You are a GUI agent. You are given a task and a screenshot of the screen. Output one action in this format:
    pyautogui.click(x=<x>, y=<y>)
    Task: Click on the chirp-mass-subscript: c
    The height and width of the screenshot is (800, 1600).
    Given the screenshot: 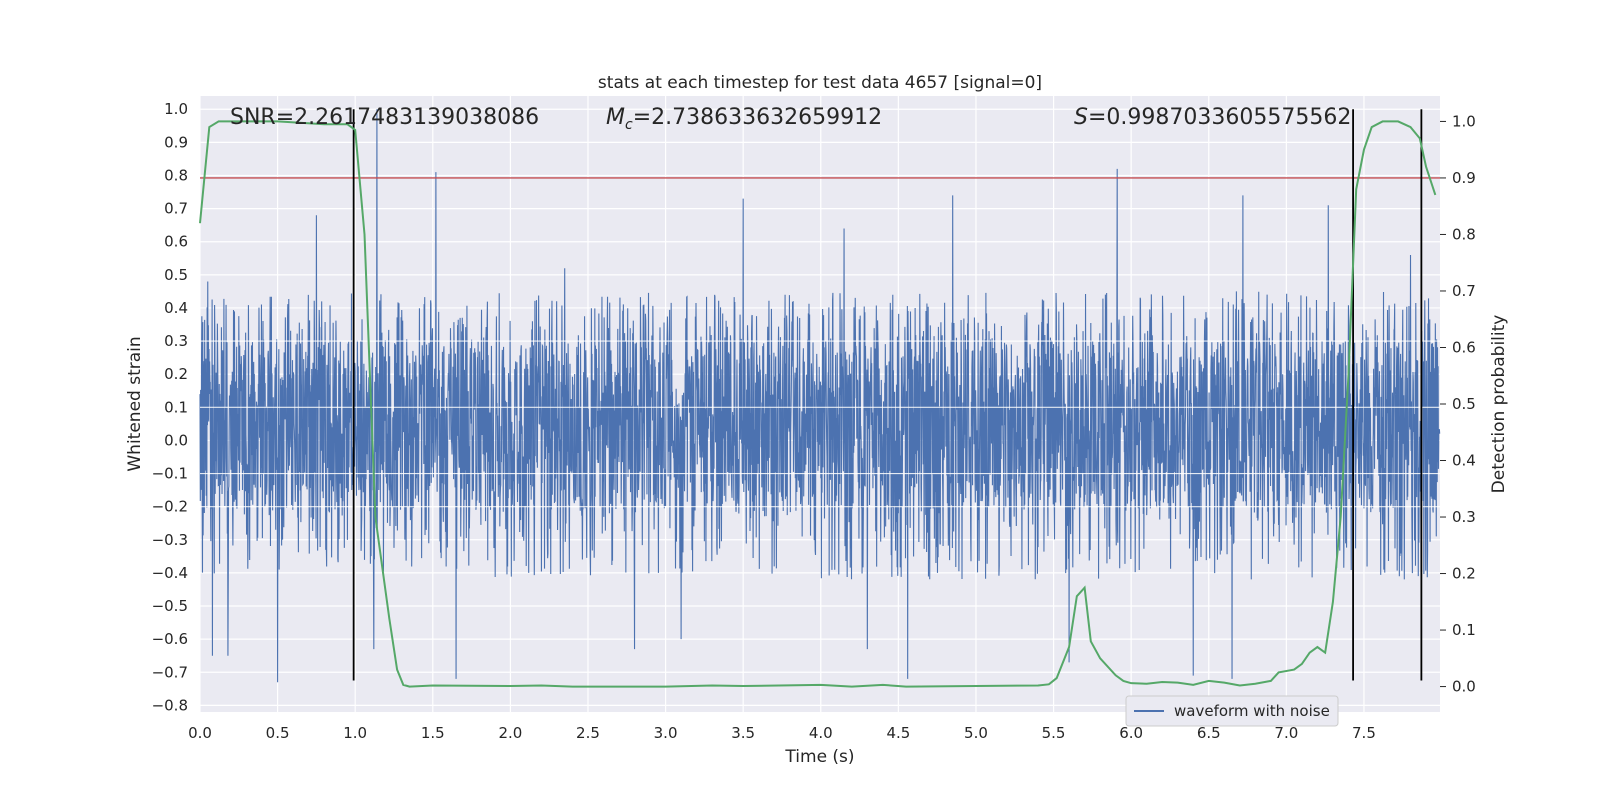 What is the action you would take?
    pyautogui.click(x=629, y=125)
    